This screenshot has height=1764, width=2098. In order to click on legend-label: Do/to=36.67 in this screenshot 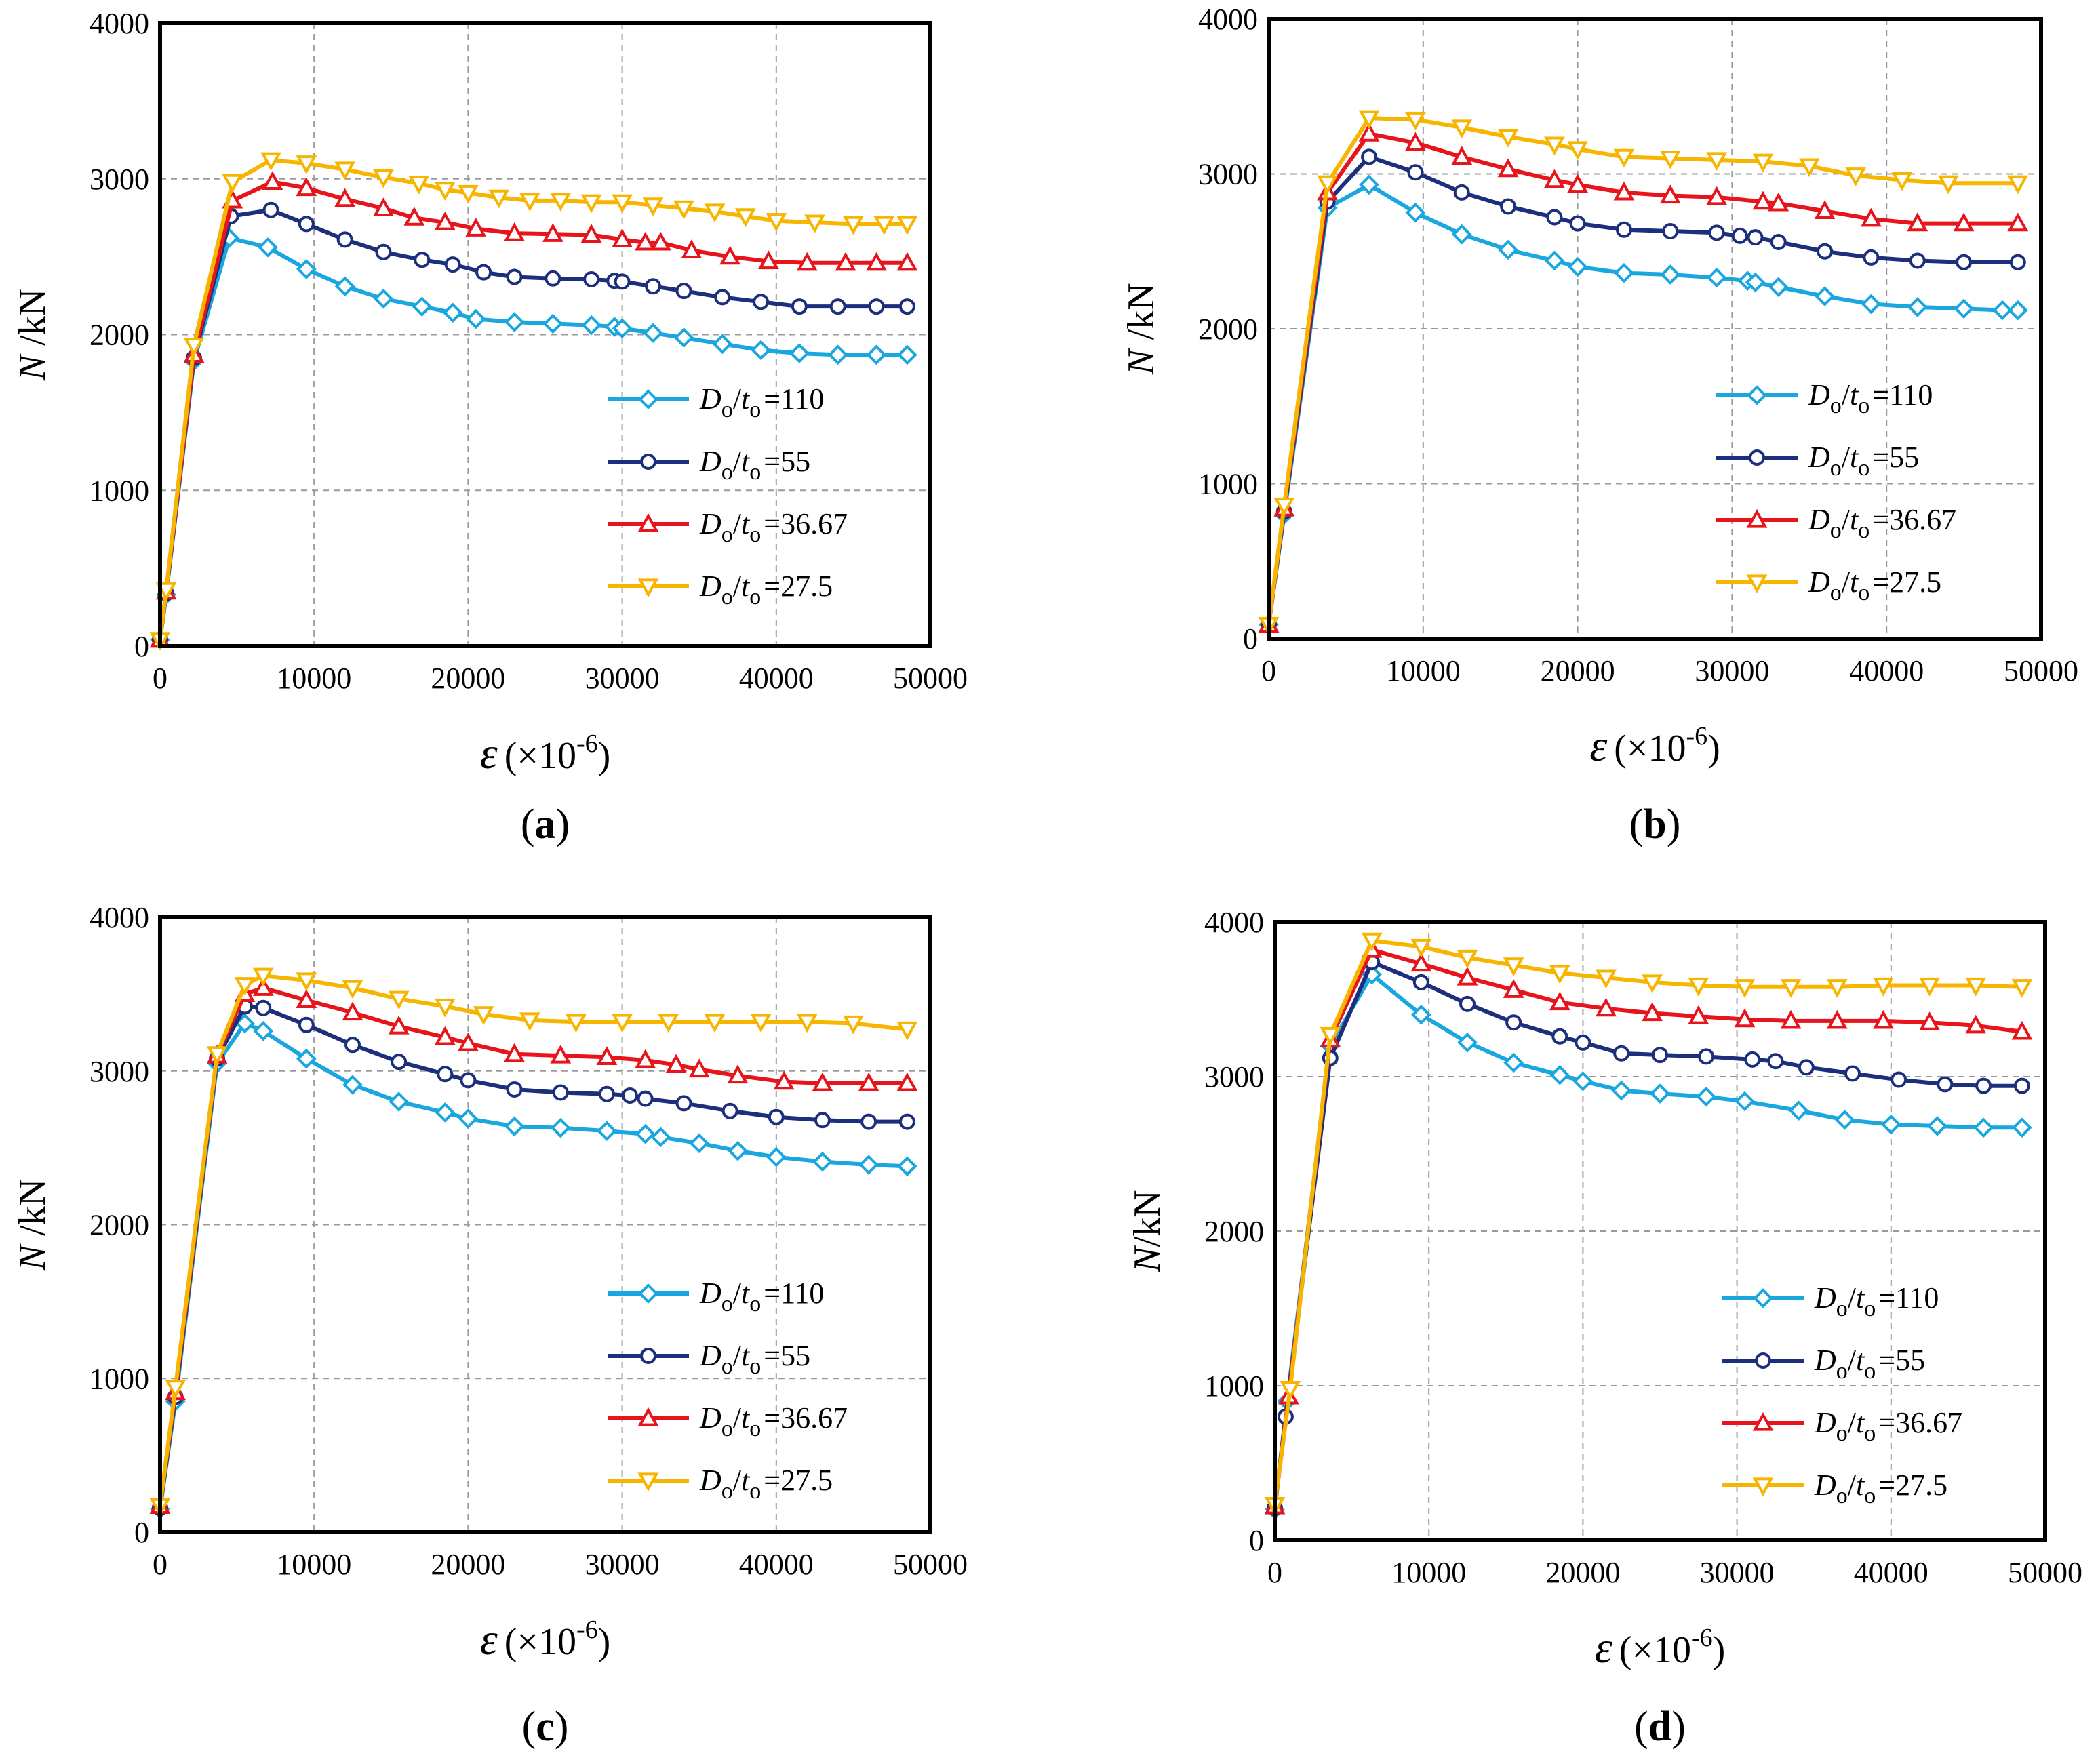, I will do `click(773, 1421)`.